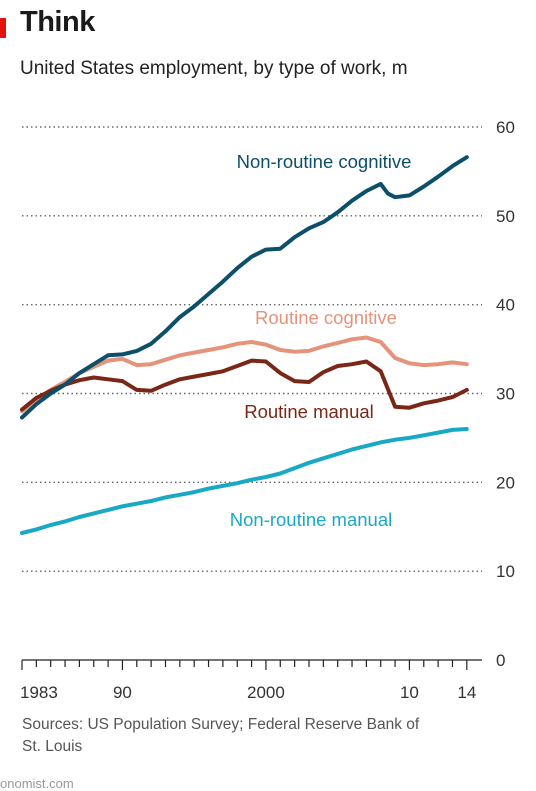 This screenshot has height=791, width=536. I want to click on y-tick-label-50: 50, so click(505, 216).